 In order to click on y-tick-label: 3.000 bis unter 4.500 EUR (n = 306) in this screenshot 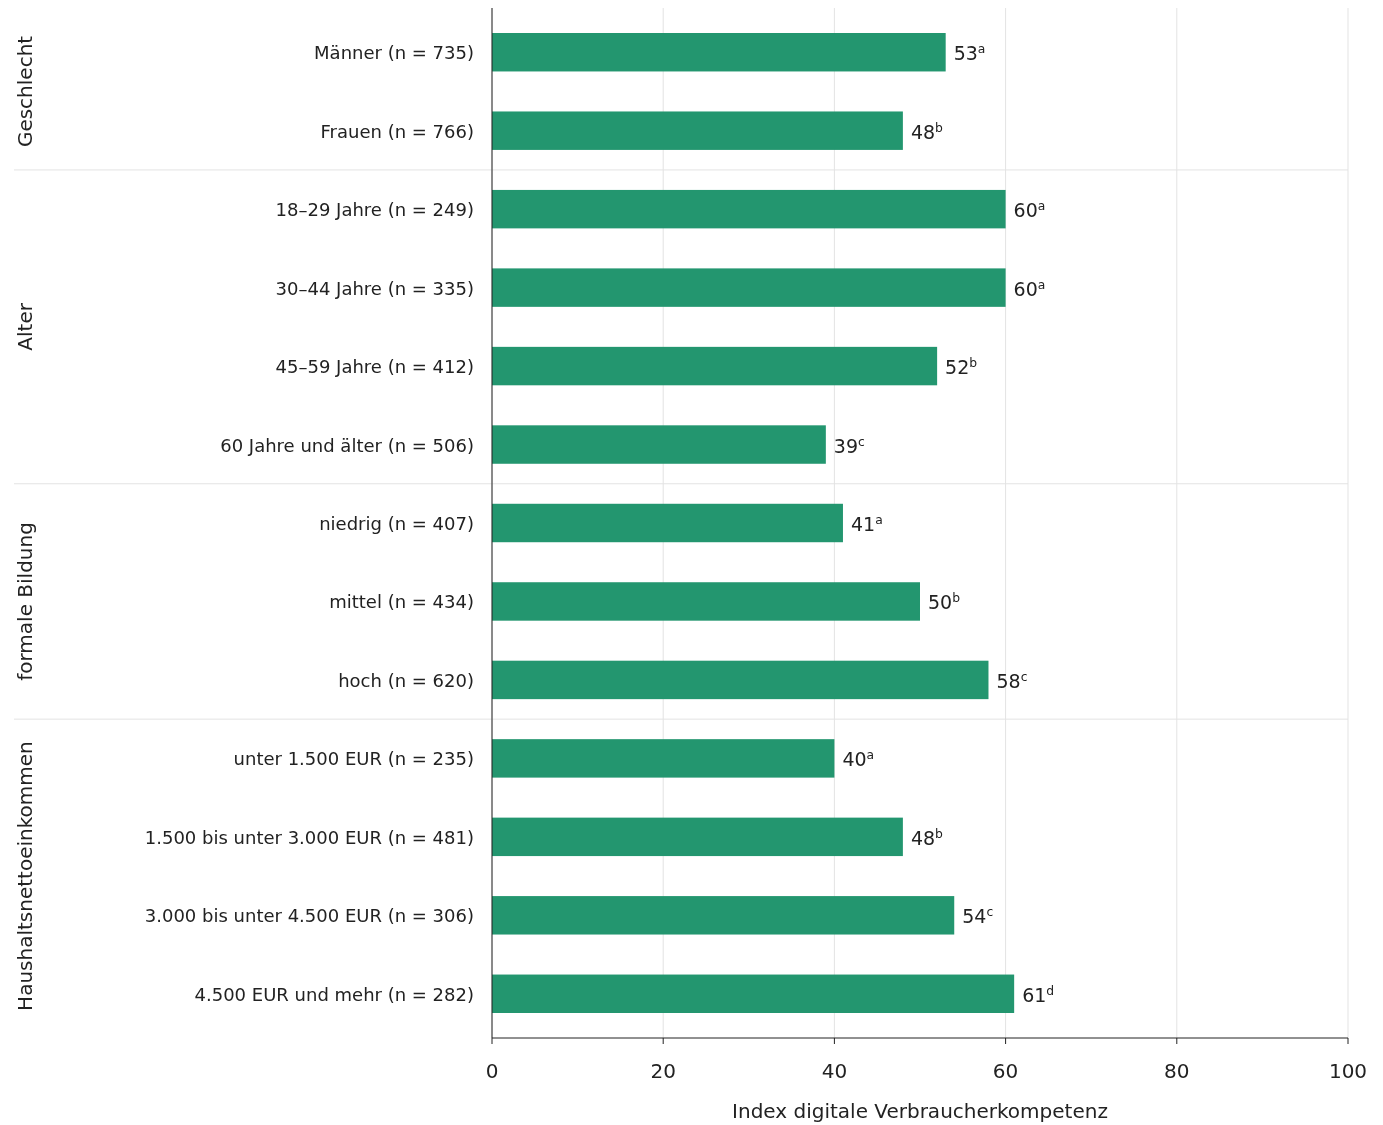, I will do `click(309, 916)`.